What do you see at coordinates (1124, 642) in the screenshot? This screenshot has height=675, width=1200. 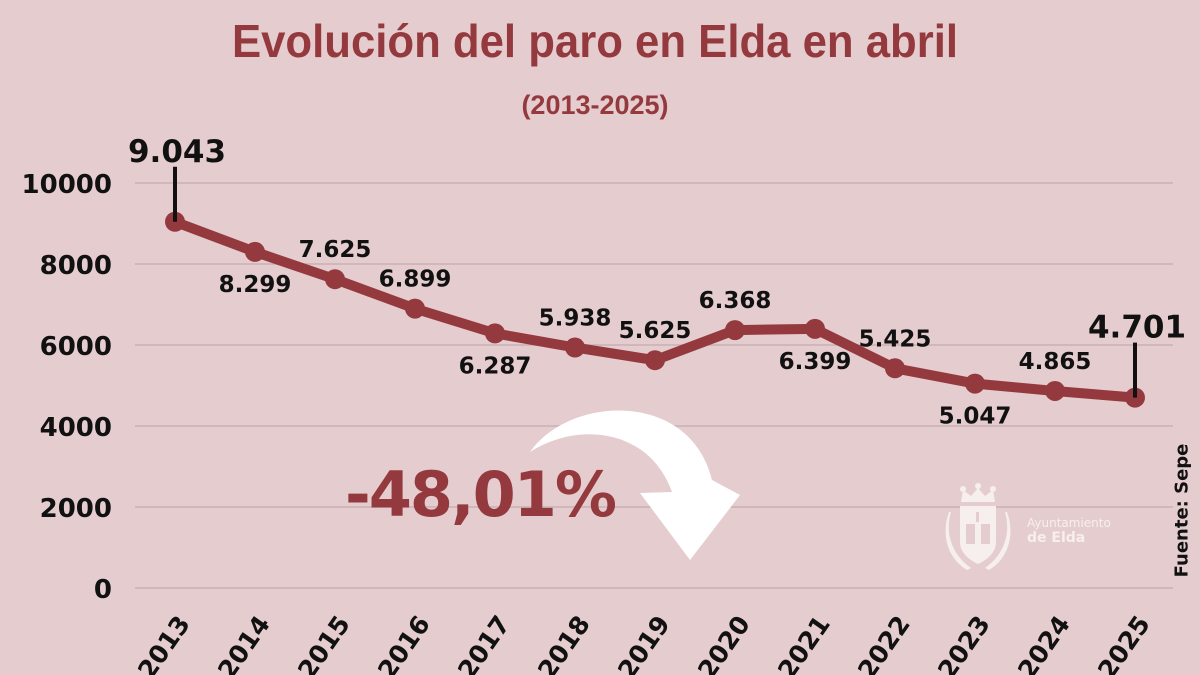 I see `x-tick-label: 2025` at bounding box center [1124, 642].